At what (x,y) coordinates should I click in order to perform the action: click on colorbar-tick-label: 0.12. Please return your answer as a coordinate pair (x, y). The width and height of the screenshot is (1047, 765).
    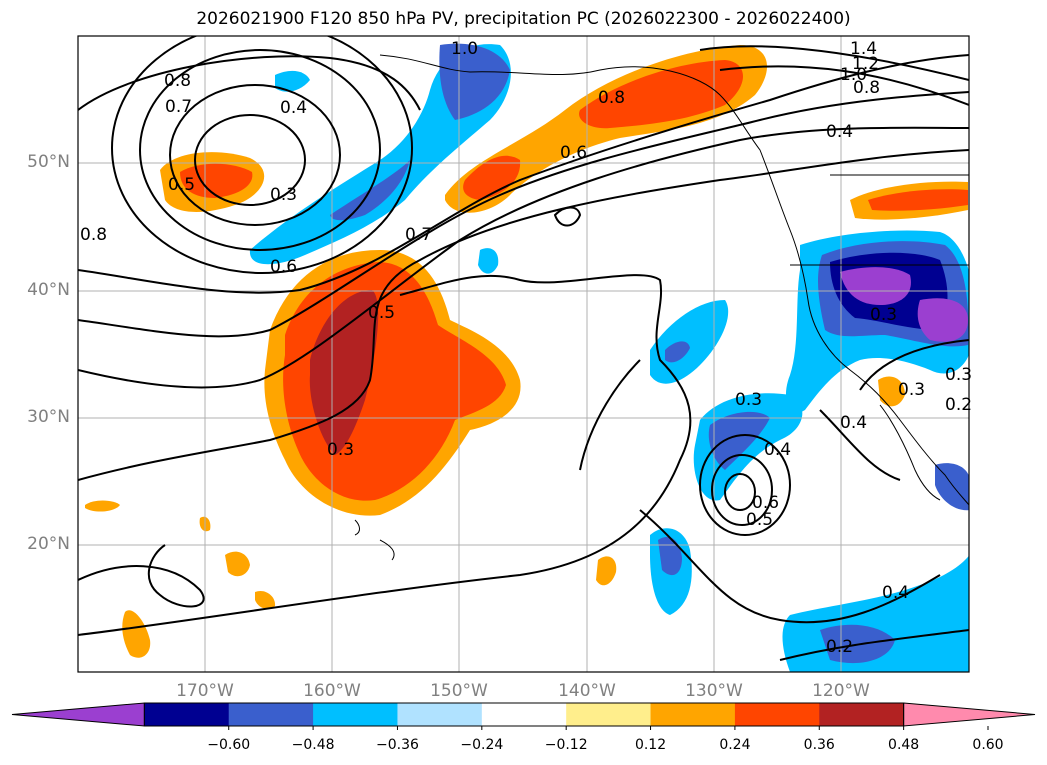
    Looking at the image, I should click on (650, 745).